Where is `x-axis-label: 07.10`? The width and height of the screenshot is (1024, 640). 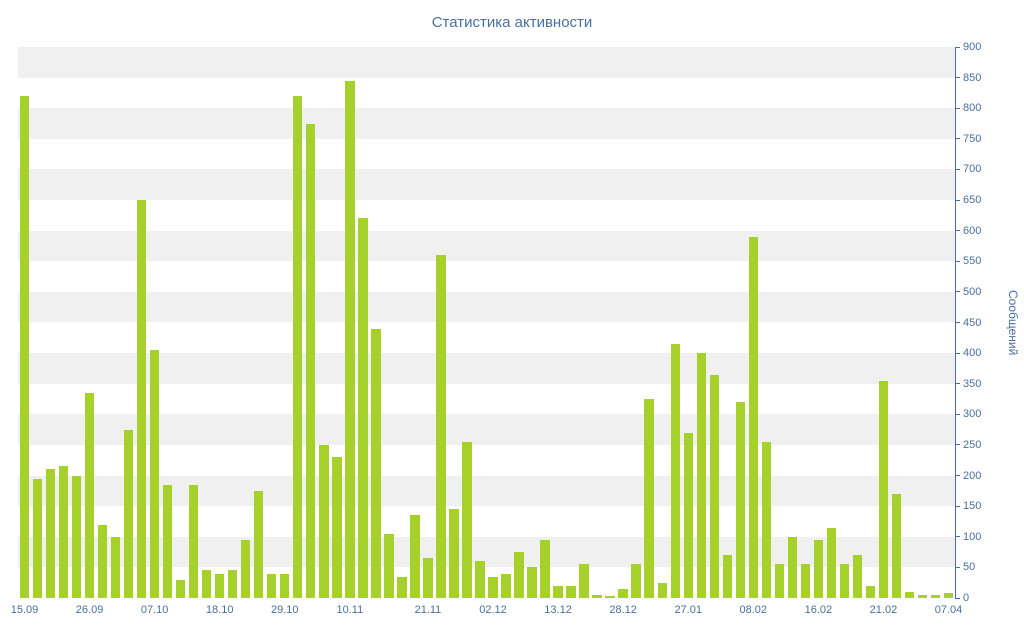
x-axis-label: 07.10 is located at coordinates (154, 610).